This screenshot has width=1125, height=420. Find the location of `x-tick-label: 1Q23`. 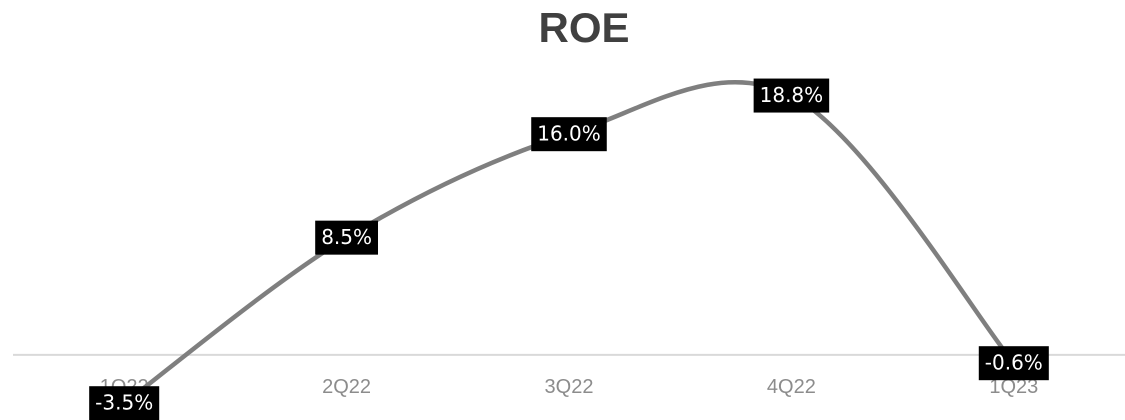

x-tick-label: 1Q23 is located at coordinates (1013, 387).